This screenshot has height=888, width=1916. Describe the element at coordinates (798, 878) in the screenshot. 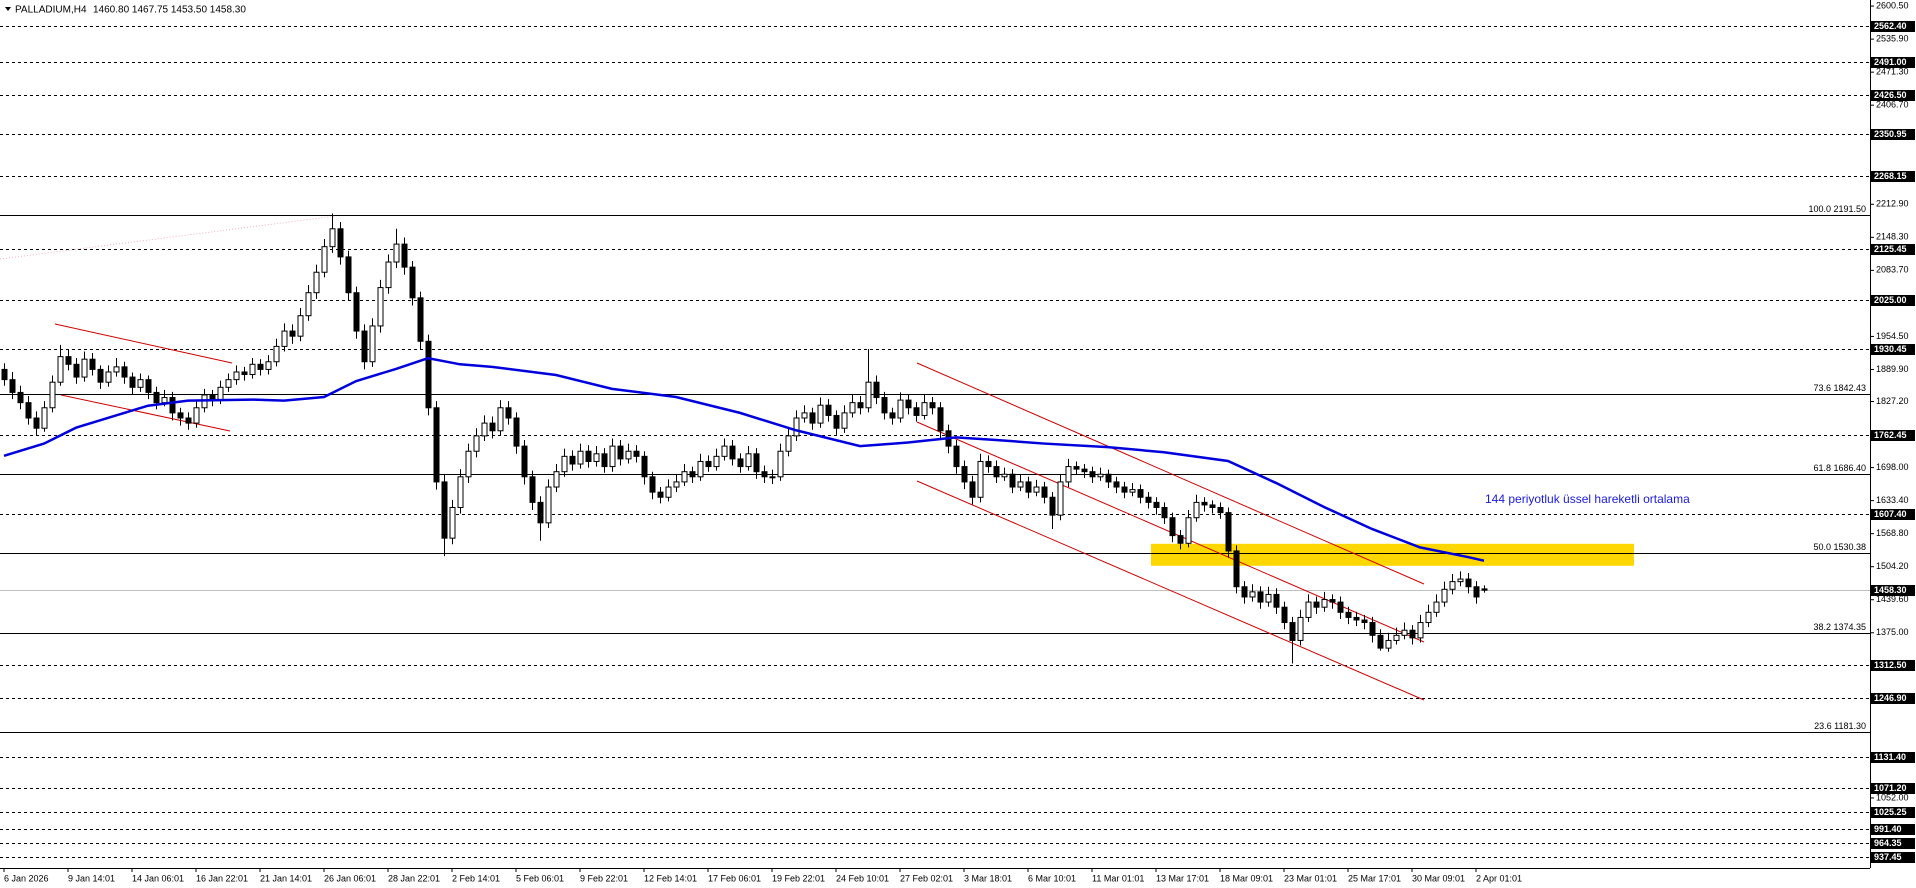

I see `x-tick-label: 19 Feb 22:01` at that location.